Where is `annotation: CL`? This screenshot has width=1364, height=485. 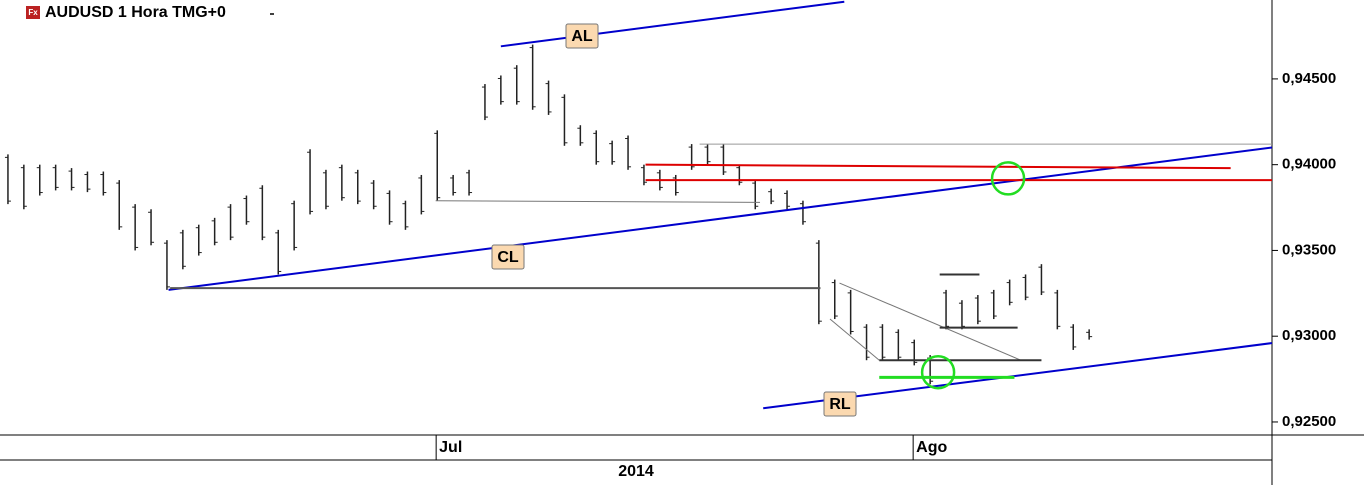
annotation: CL is located at coordinates (508, 257).